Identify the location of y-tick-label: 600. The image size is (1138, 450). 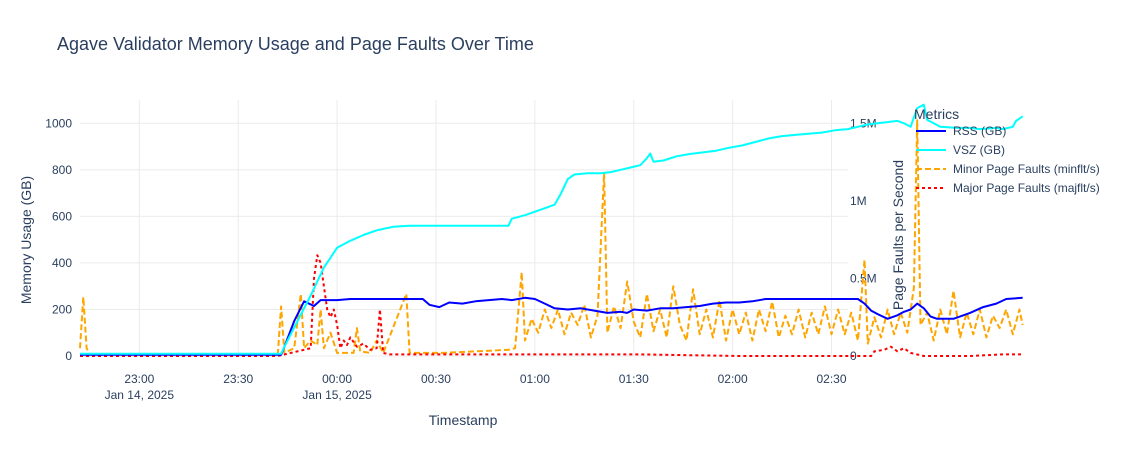
(62, 216).